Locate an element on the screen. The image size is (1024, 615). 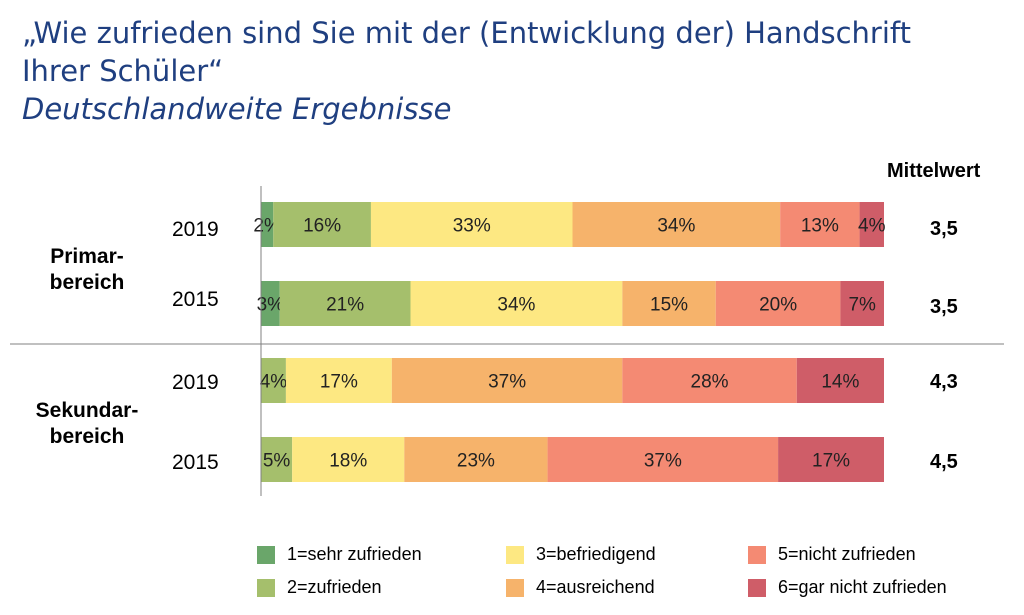
data-label-primar-2015-level-4: 15% is located at coordinates (669, 305).